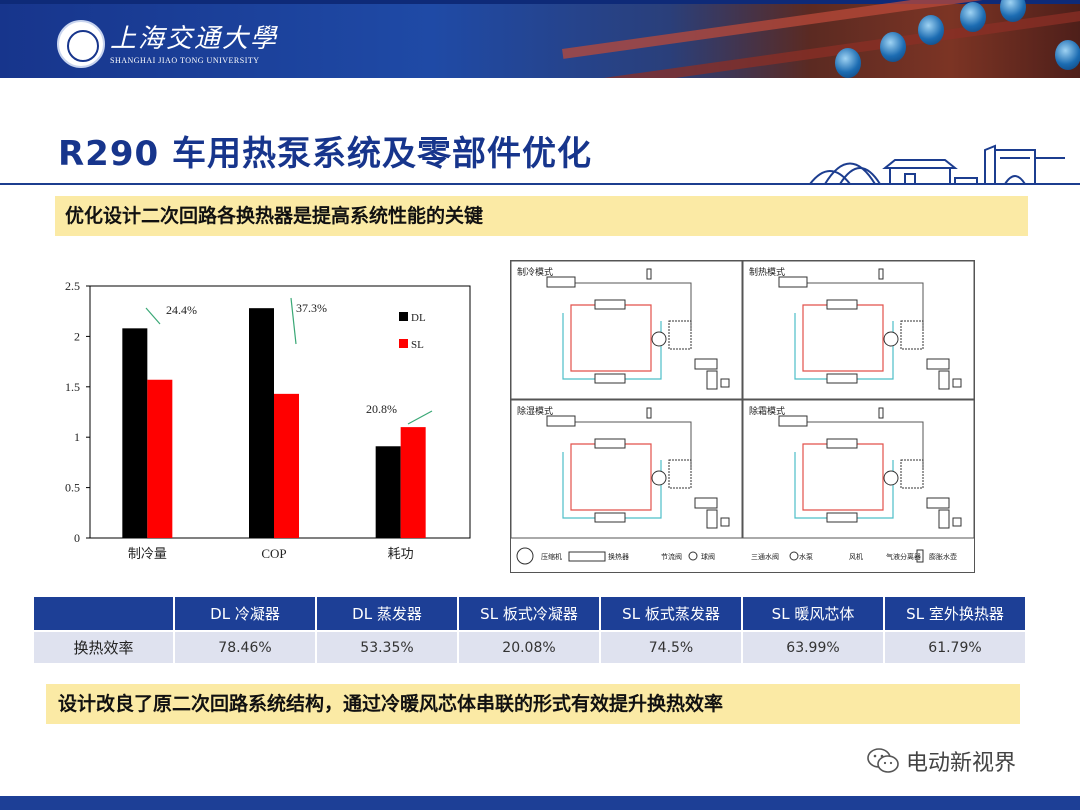  What do you see at coordinates (540, 184) in the screenshot?
I see `title-underline` at bounding box center [540, 184].